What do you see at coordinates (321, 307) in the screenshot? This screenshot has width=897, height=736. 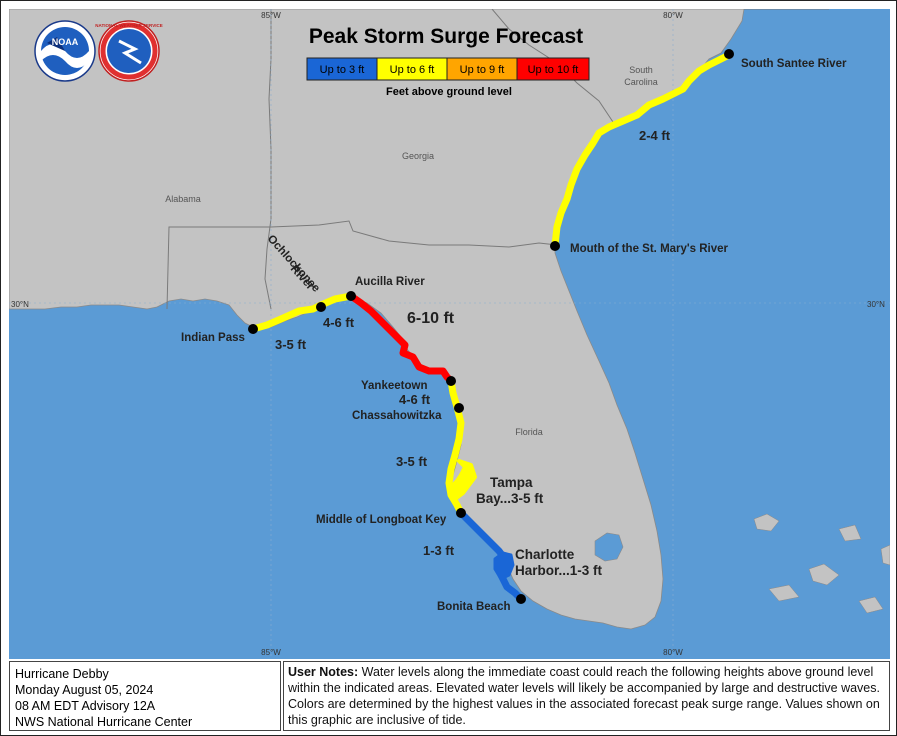 I see `marker-ochlockonee` at bounding box center [321, 307].